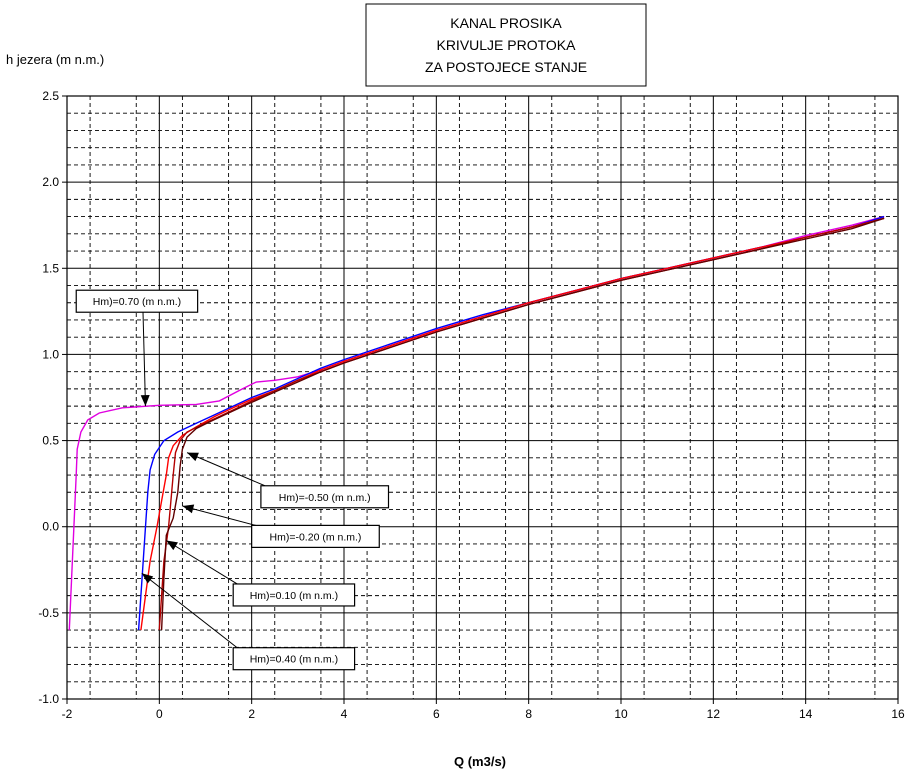 The image size is (914, 779). I want to click on annotation-label: Hm)=-0.20 (m n.m.), so click(316, 537).